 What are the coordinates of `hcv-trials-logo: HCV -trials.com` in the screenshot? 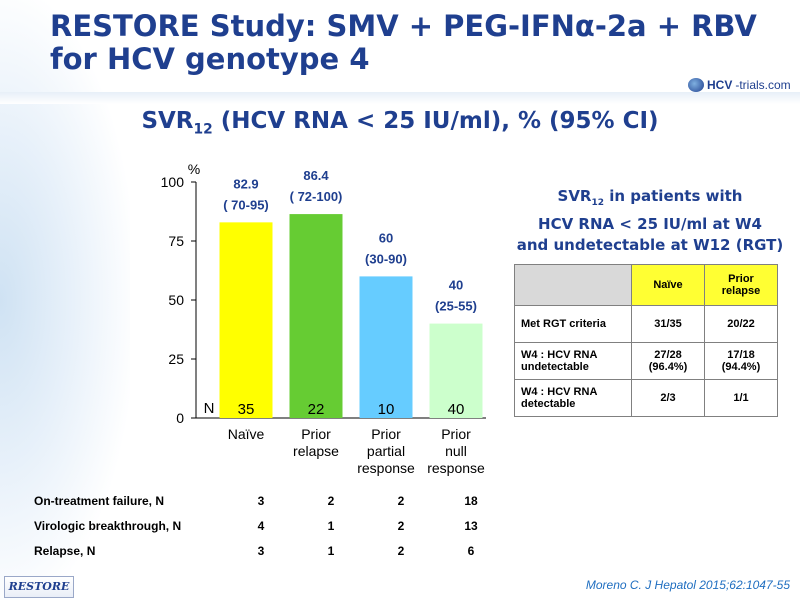 It's located at (739, 85).